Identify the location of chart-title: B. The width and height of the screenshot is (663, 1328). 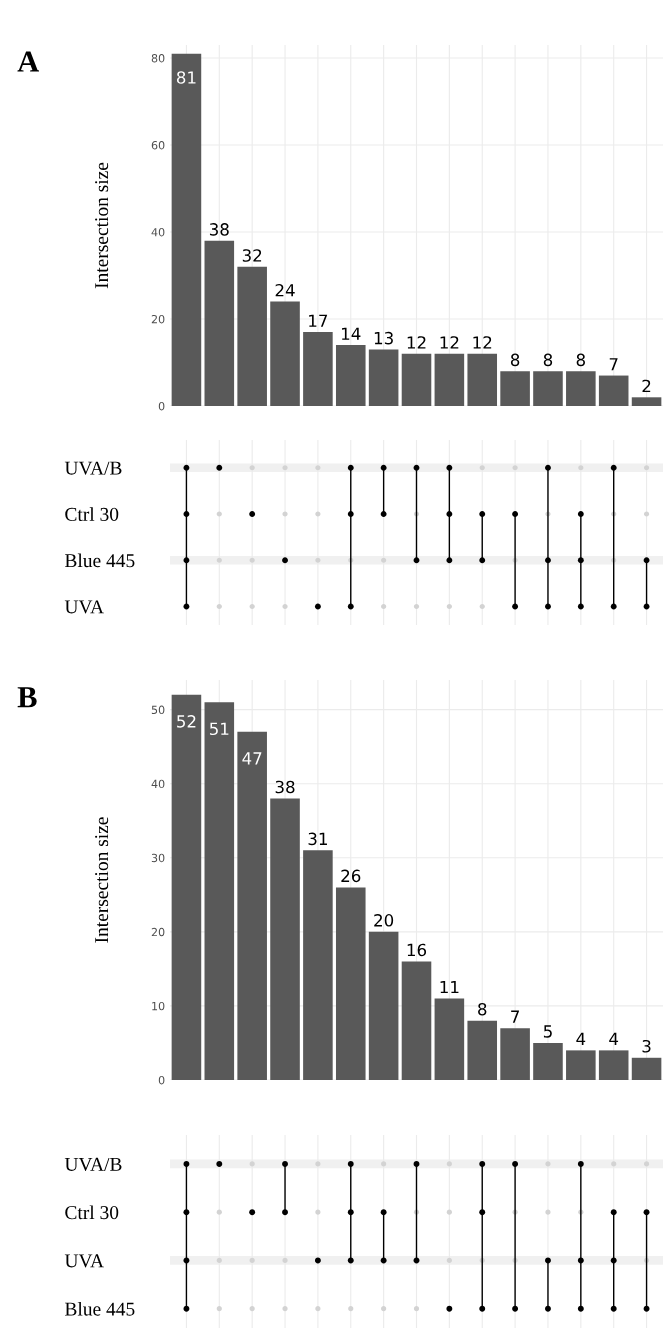
(27, 697).